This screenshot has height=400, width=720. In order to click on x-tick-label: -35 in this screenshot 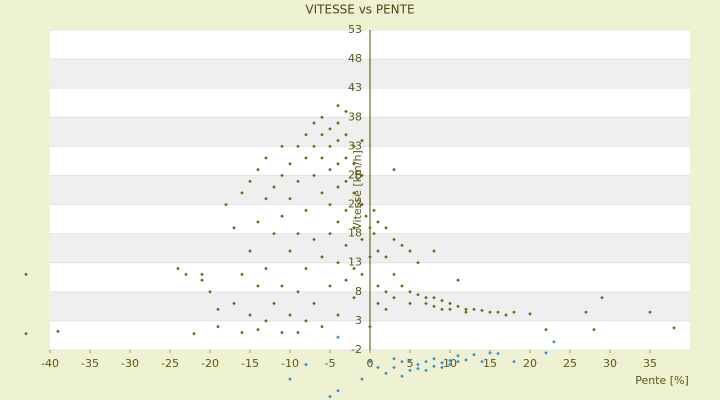, I will do `click(90, 363)`.